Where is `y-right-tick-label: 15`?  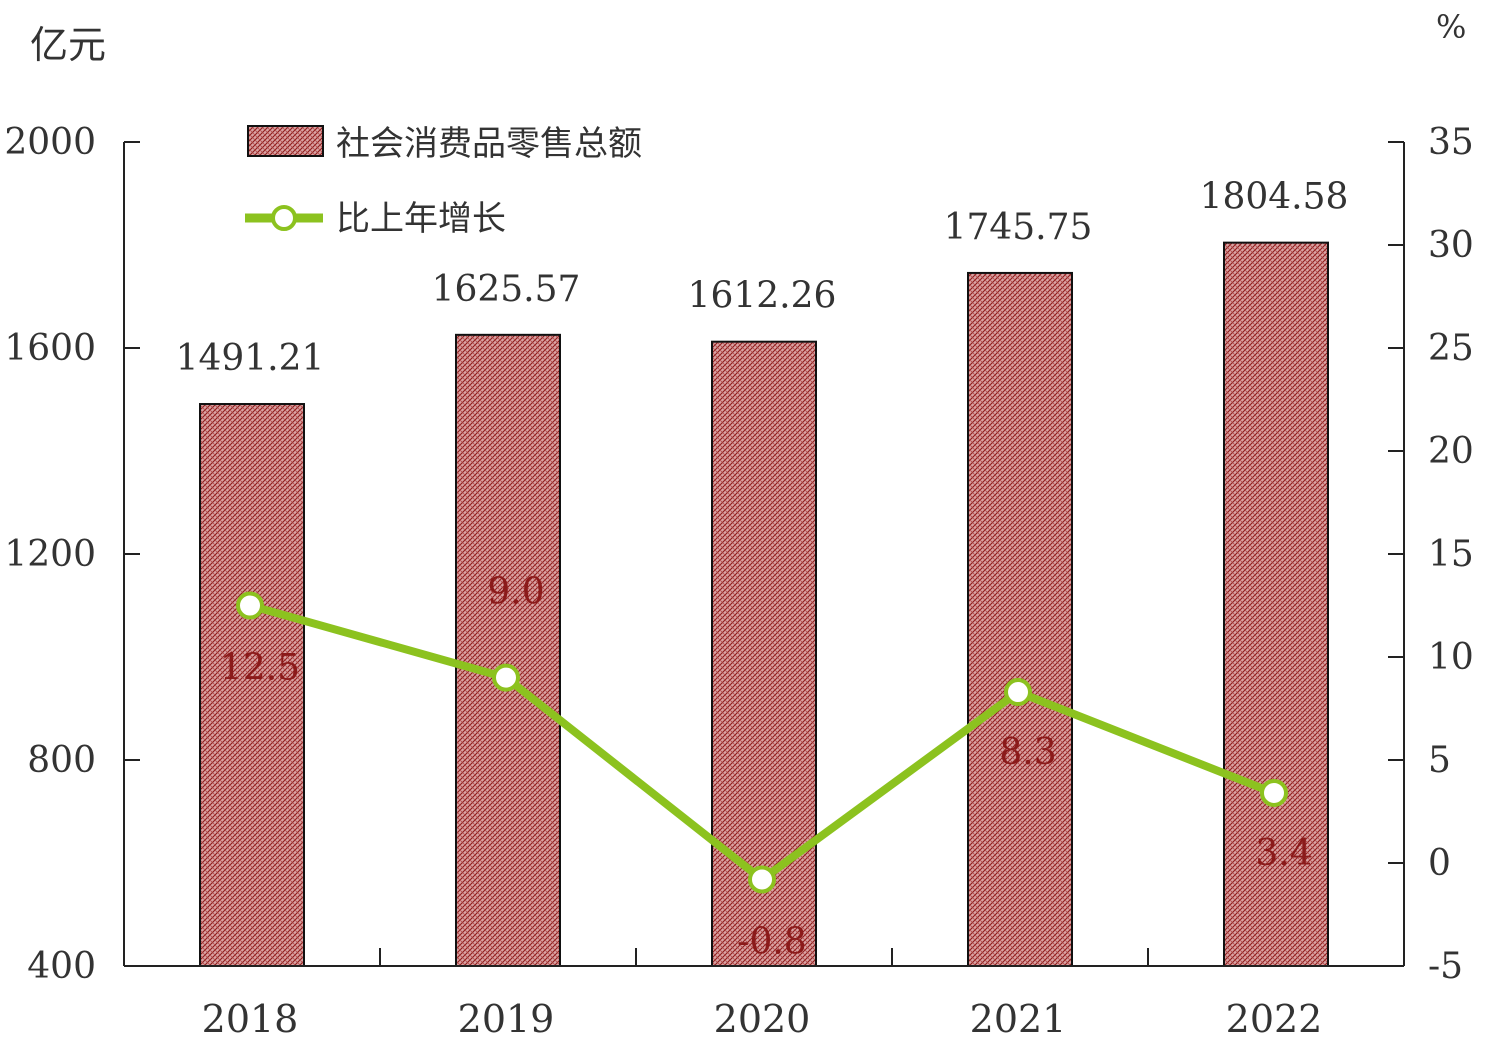
y-right-tick-label: 15 is located at coordinates (1451, 554).